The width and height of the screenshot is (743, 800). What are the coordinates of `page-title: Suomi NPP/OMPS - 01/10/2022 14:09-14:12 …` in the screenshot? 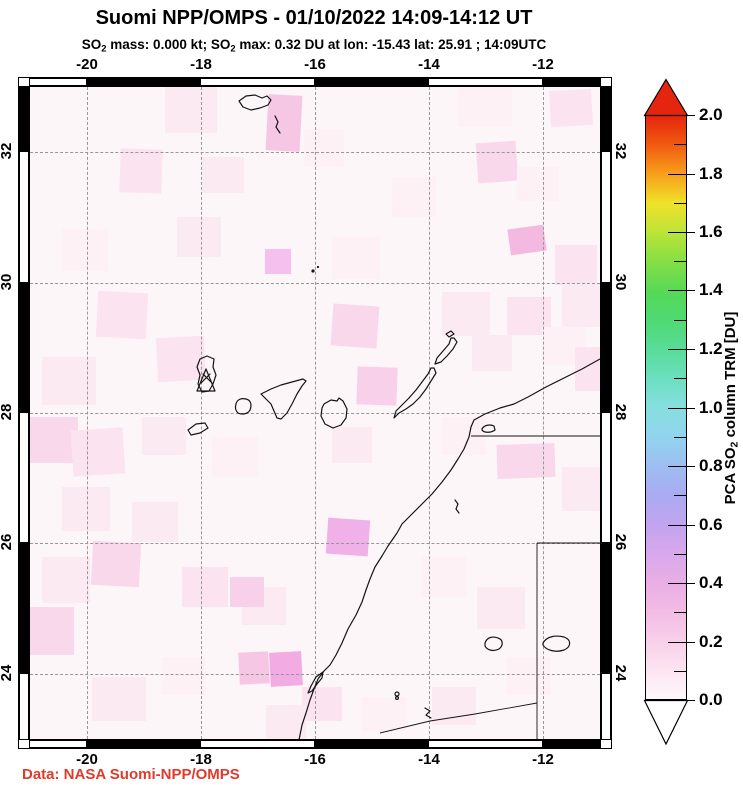 It's located at (314, 18).